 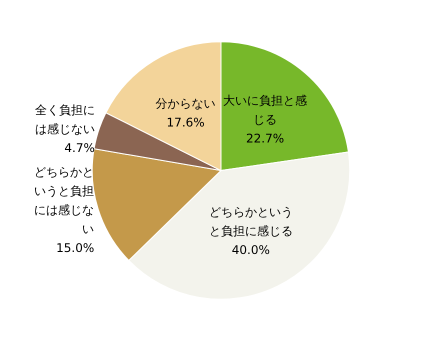 I want to click on slice-label: どちらかというと負担に感じる, so click(x=250, y=221).